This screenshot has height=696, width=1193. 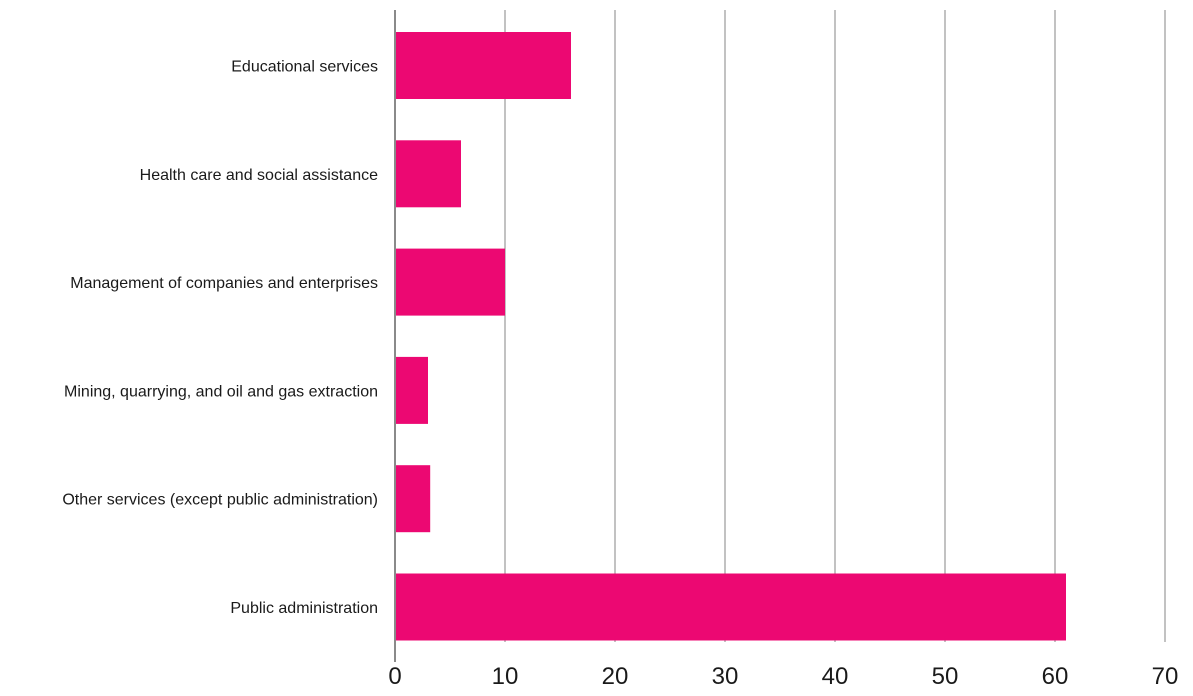 I want to click on category-label-1: Health care and social assistance, so click(x=259, y=175).